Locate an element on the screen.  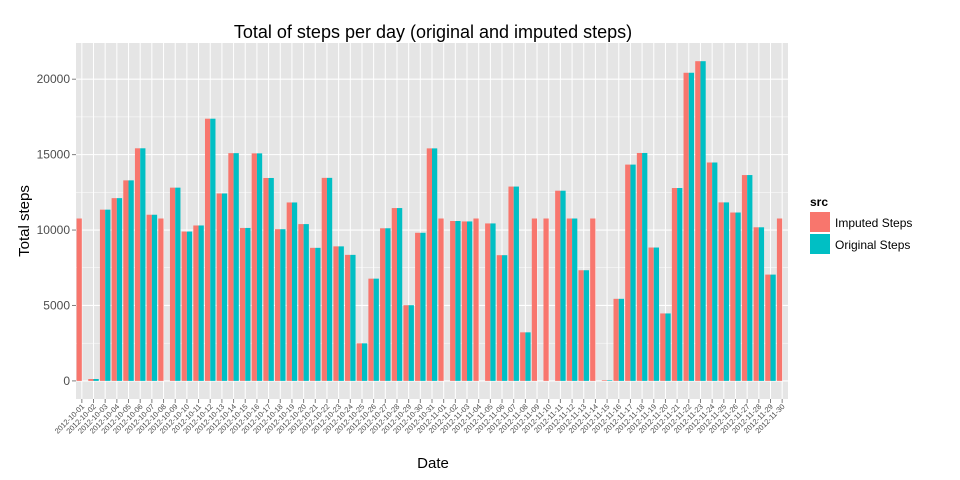
legend-label-imputed: Imputed Steps is located at coordinates (873, 223).